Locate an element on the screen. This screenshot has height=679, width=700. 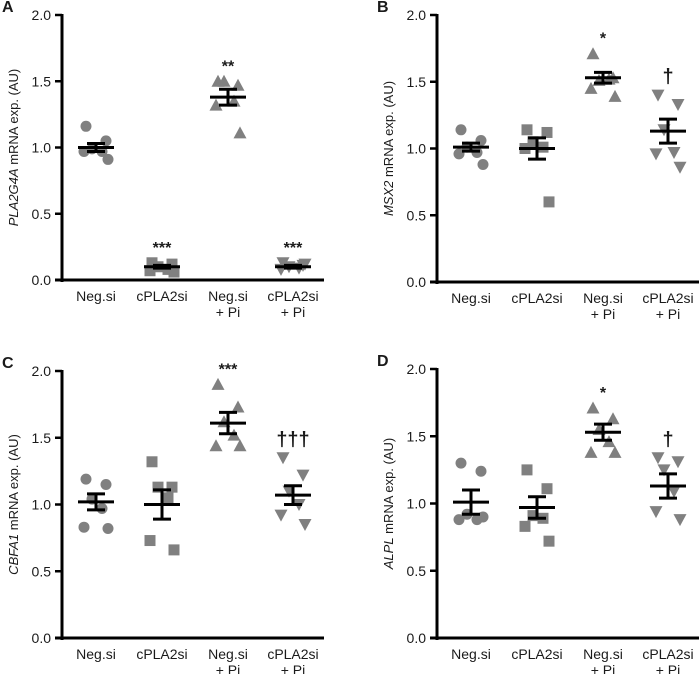
panel-label: A is located at coordinates (8, 8).